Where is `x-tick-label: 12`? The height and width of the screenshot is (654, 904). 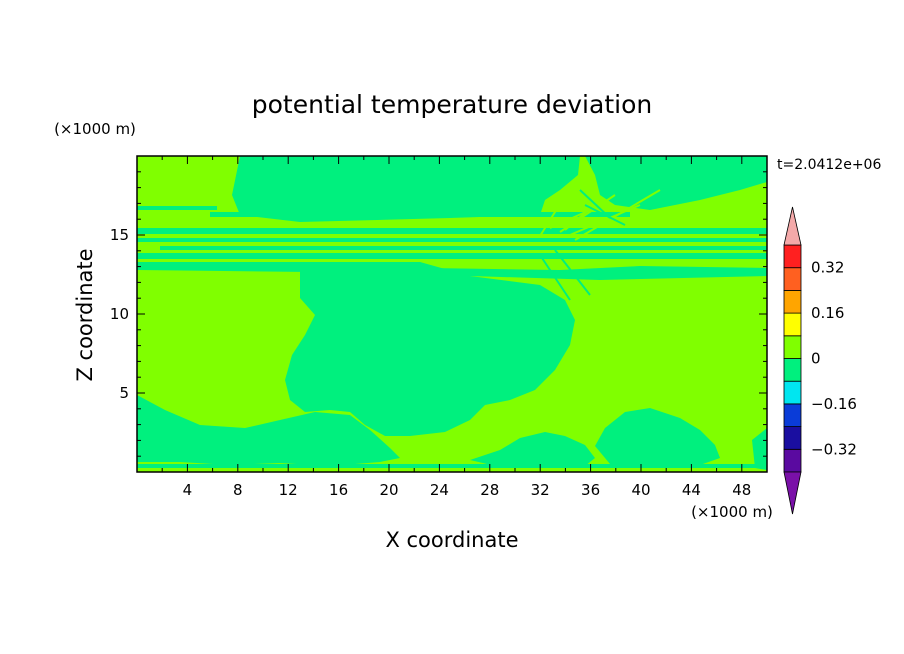
x-tick-label: 12 is located at coordinates (288, 490).